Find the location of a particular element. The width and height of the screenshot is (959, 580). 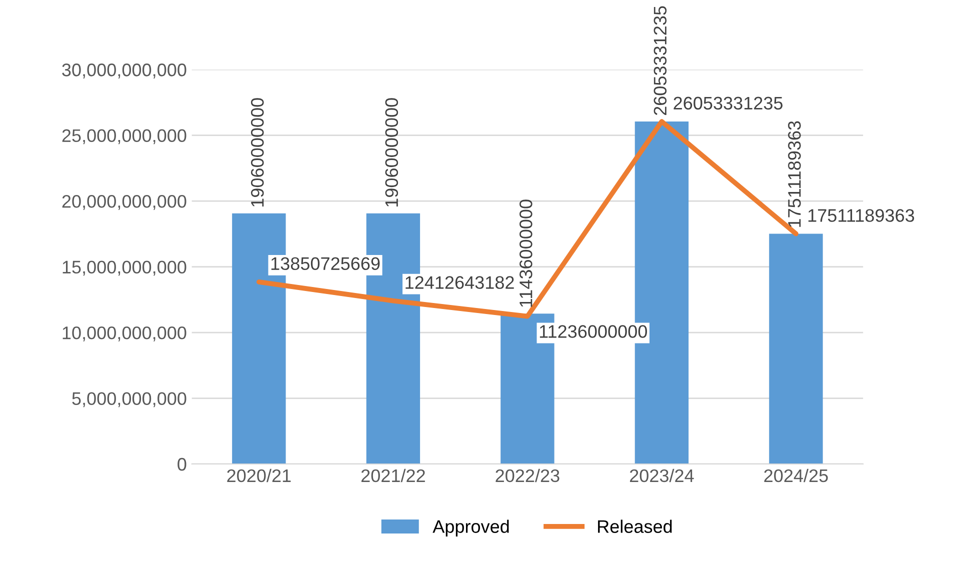

y-tick-label: 15,000,000,000 is located at coordinates (124, 268).